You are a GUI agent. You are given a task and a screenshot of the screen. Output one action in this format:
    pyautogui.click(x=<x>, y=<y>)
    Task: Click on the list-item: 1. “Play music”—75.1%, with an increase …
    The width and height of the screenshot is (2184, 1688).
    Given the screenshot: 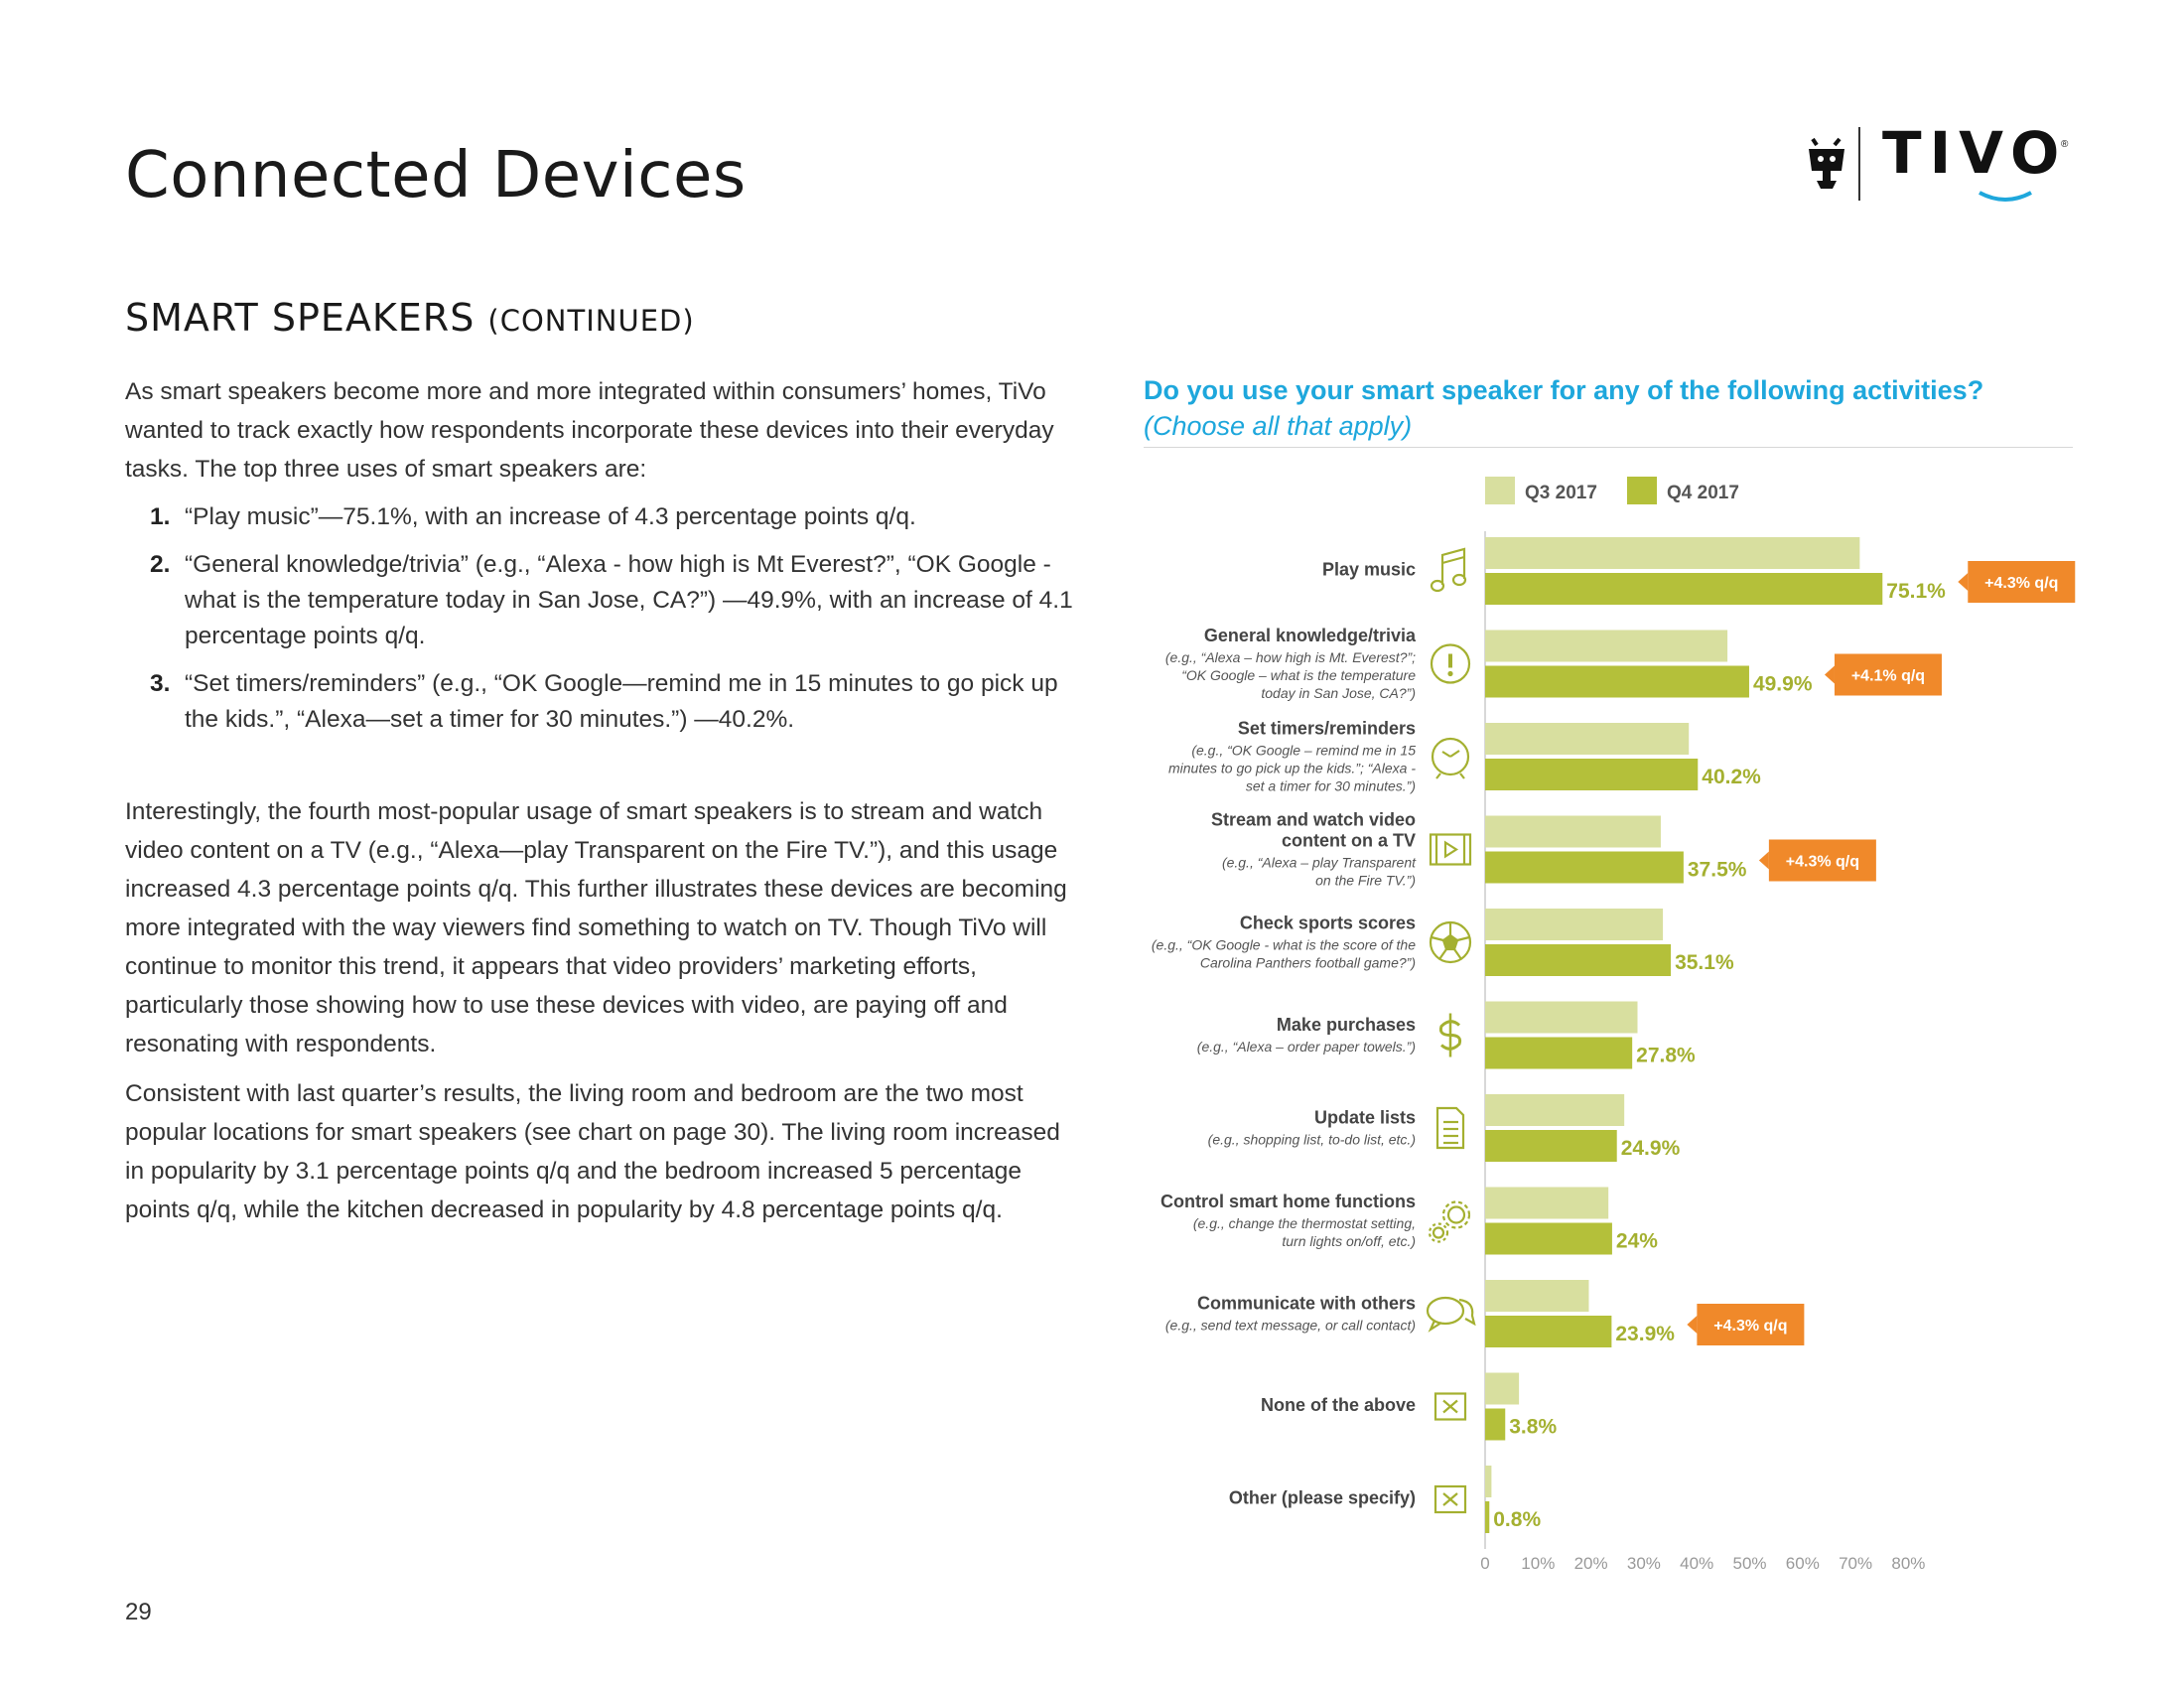 What is the action you would take?
    pyautogui.click(x=601, y=517)
    